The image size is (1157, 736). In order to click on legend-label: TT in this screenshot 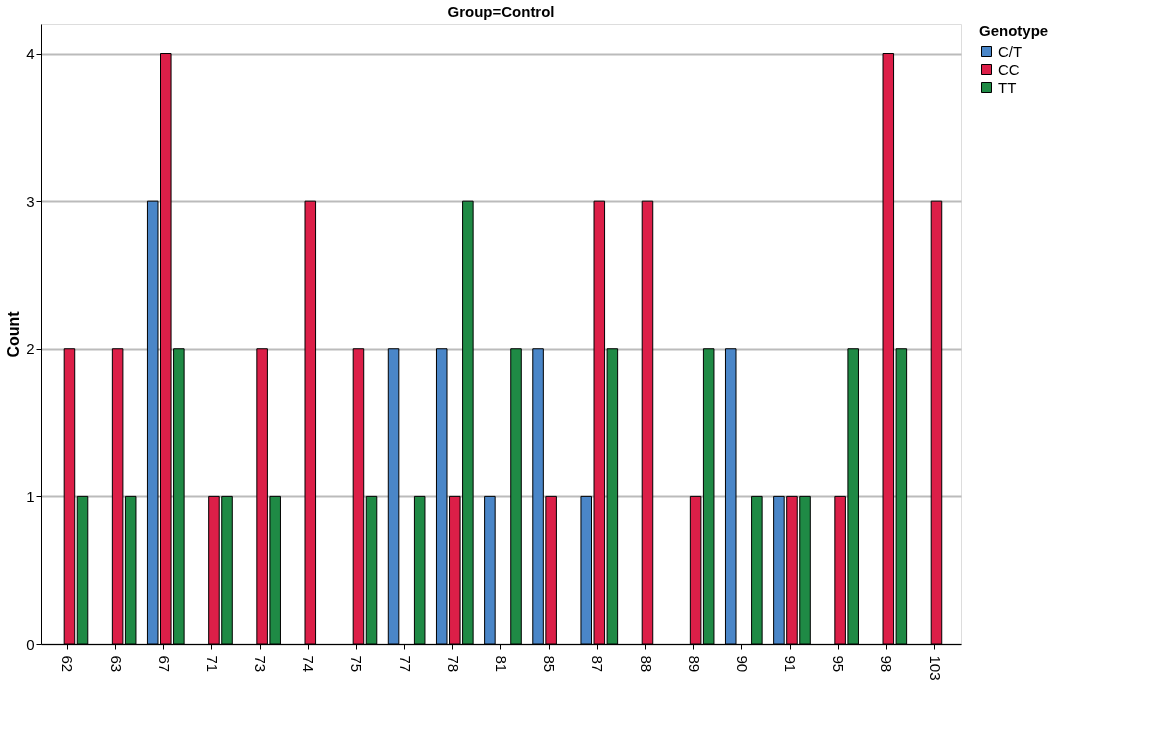, I will do `click(1007, 87)`.